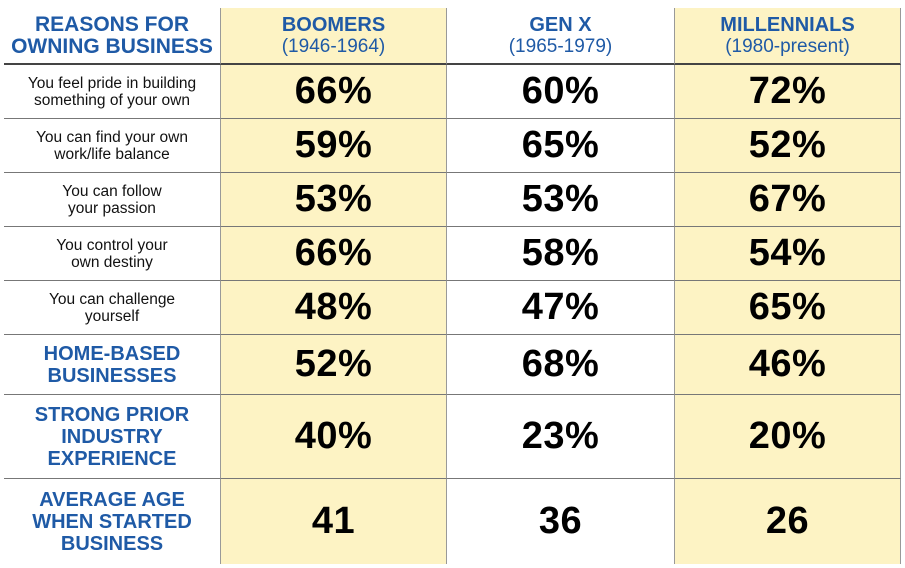 Image resolution: width=905 pixels, height=568 pixels. I want to click on header-generation-1: BOOMERS (1946-1964), so click(333, 36).